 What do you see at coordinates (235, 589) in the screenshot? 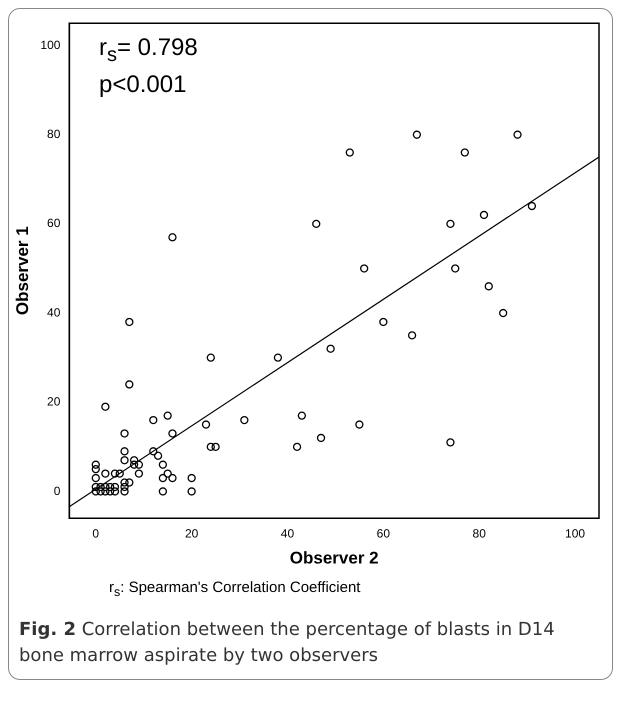
I see `text: r$_{s}$: Spearman's Correlation Coefficient` at bounding box center [235, 589].